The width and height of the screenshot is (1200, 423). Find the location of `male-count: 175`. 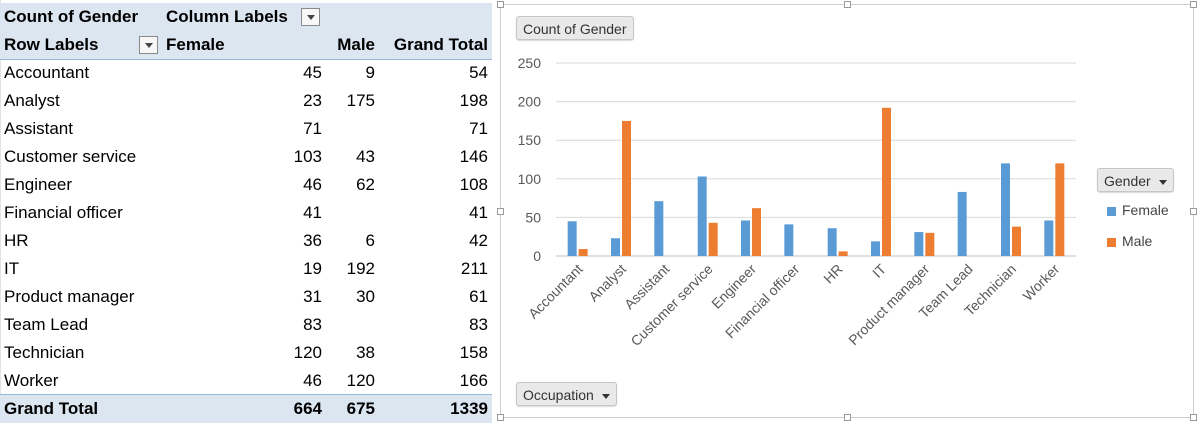

male-count: 175 is located at coordinates (360, 100).